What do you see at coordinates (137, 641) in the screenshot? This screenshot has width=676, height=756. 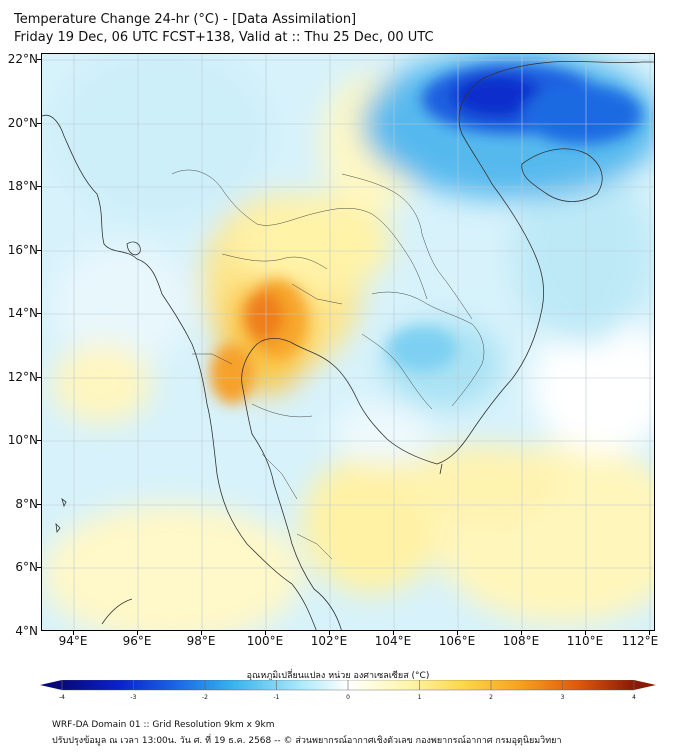 I see `lon-label-96e: 96°E` at bounding box center [137, 641].